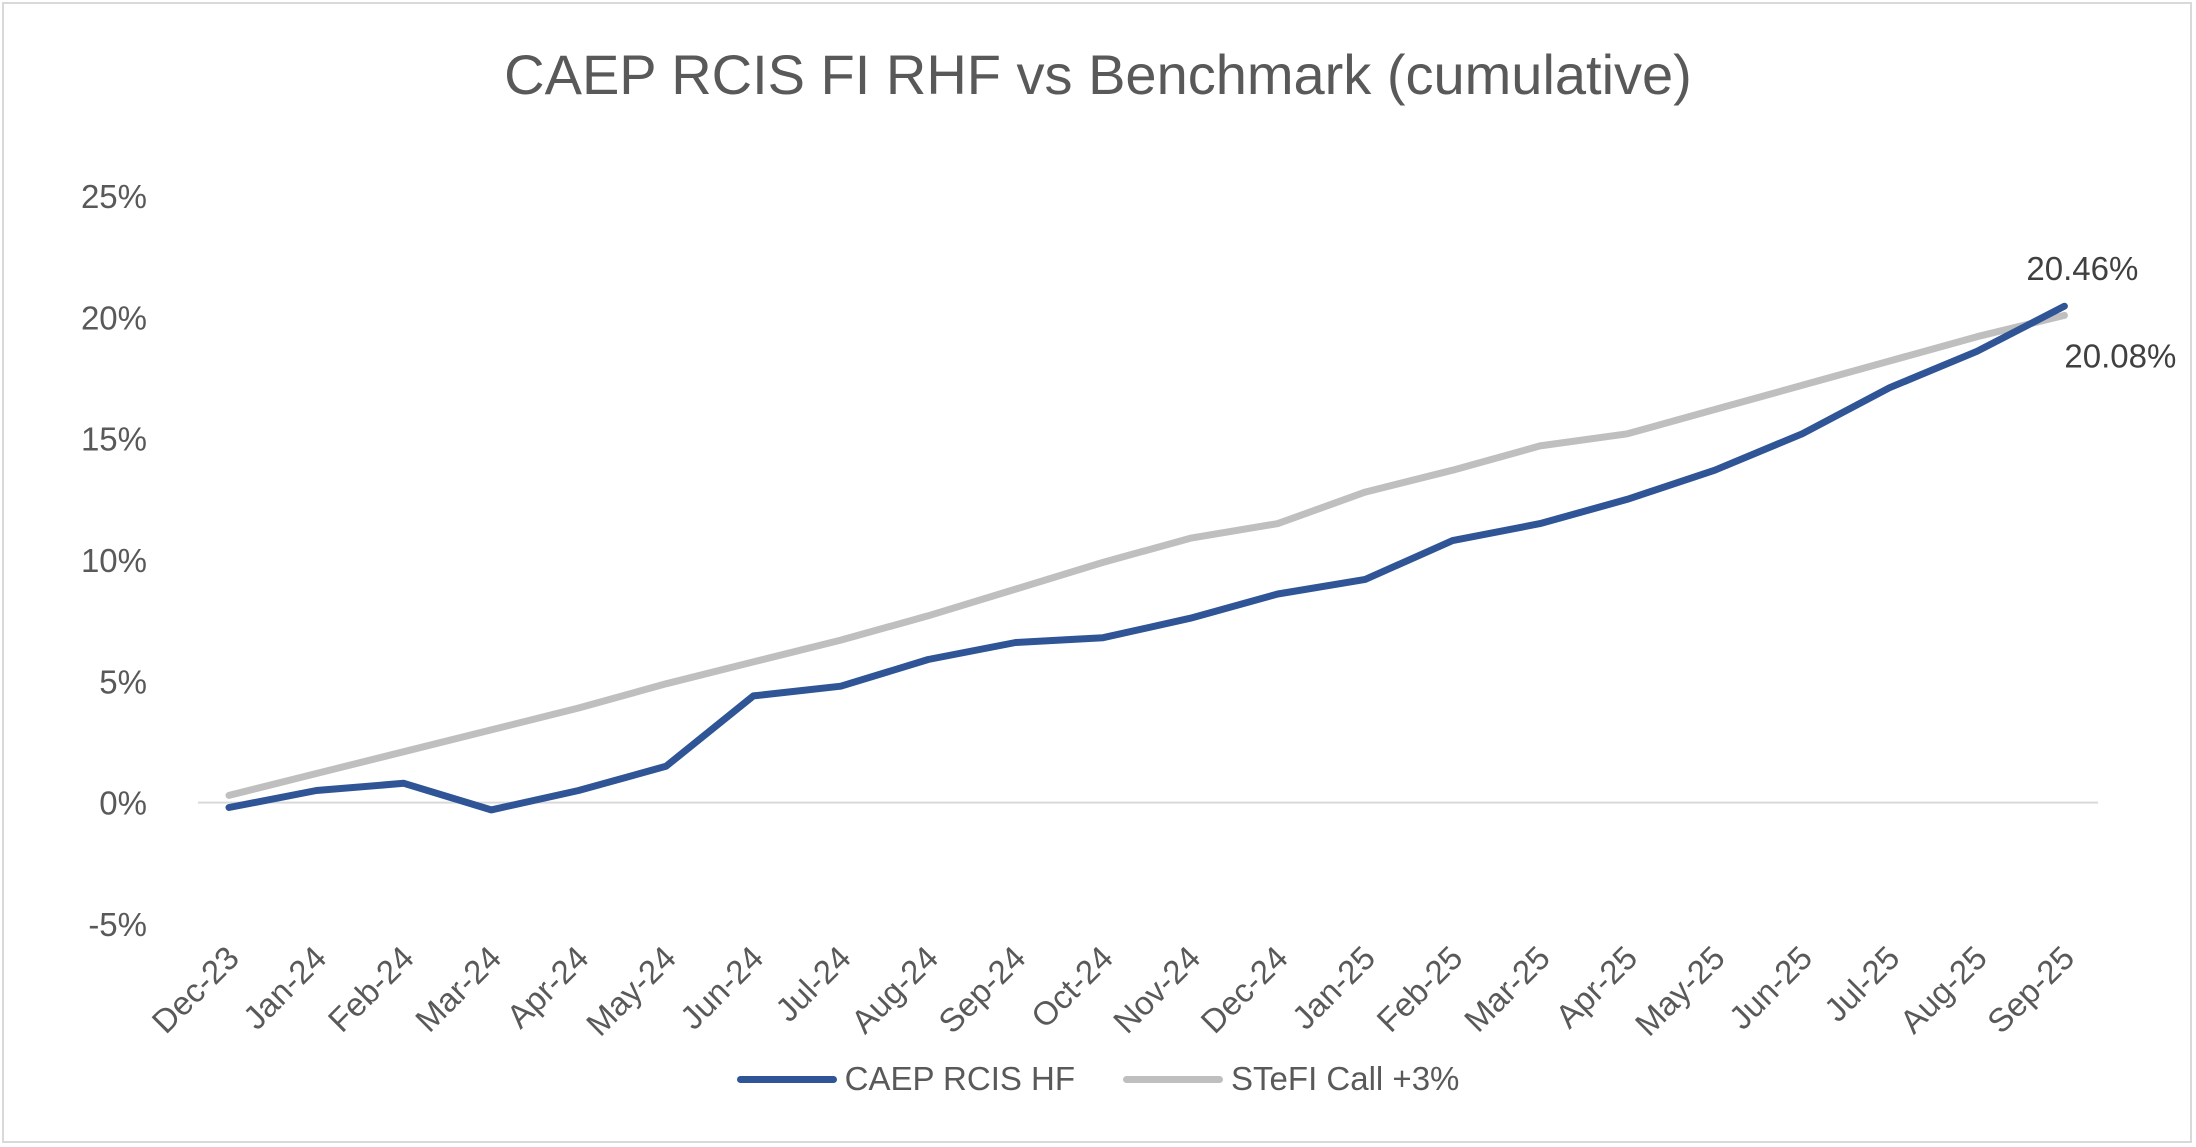 This screenshot has width=2196, height=1147. Describe the element at coordinates (2082, 268) in the screenshot. I see `data-label: 20.46%` at that location.